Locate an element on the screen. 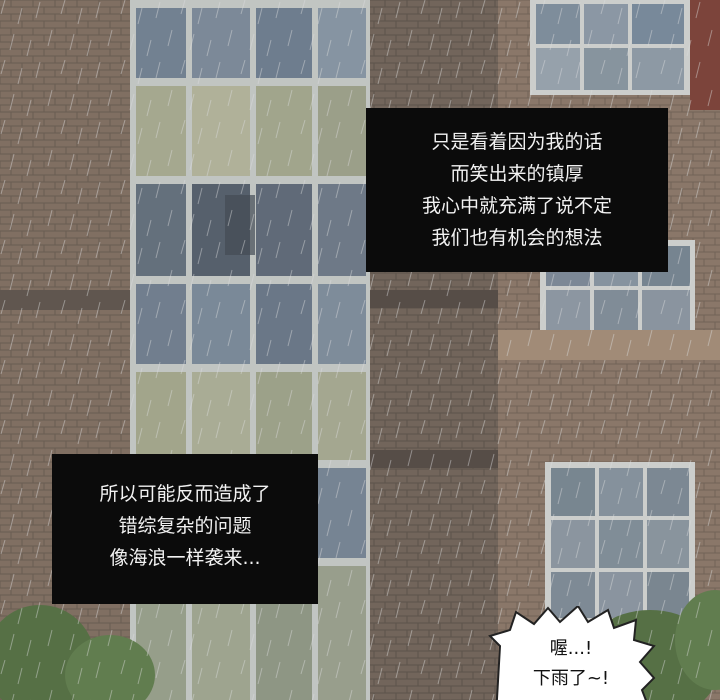 The image size is (720, 700). caption-box-top-right: 只是看着因为我的话 而笑出来的镇厚 我心中就充满了说不定 我们也有机会的想法 is located at coordinates (517, 190).